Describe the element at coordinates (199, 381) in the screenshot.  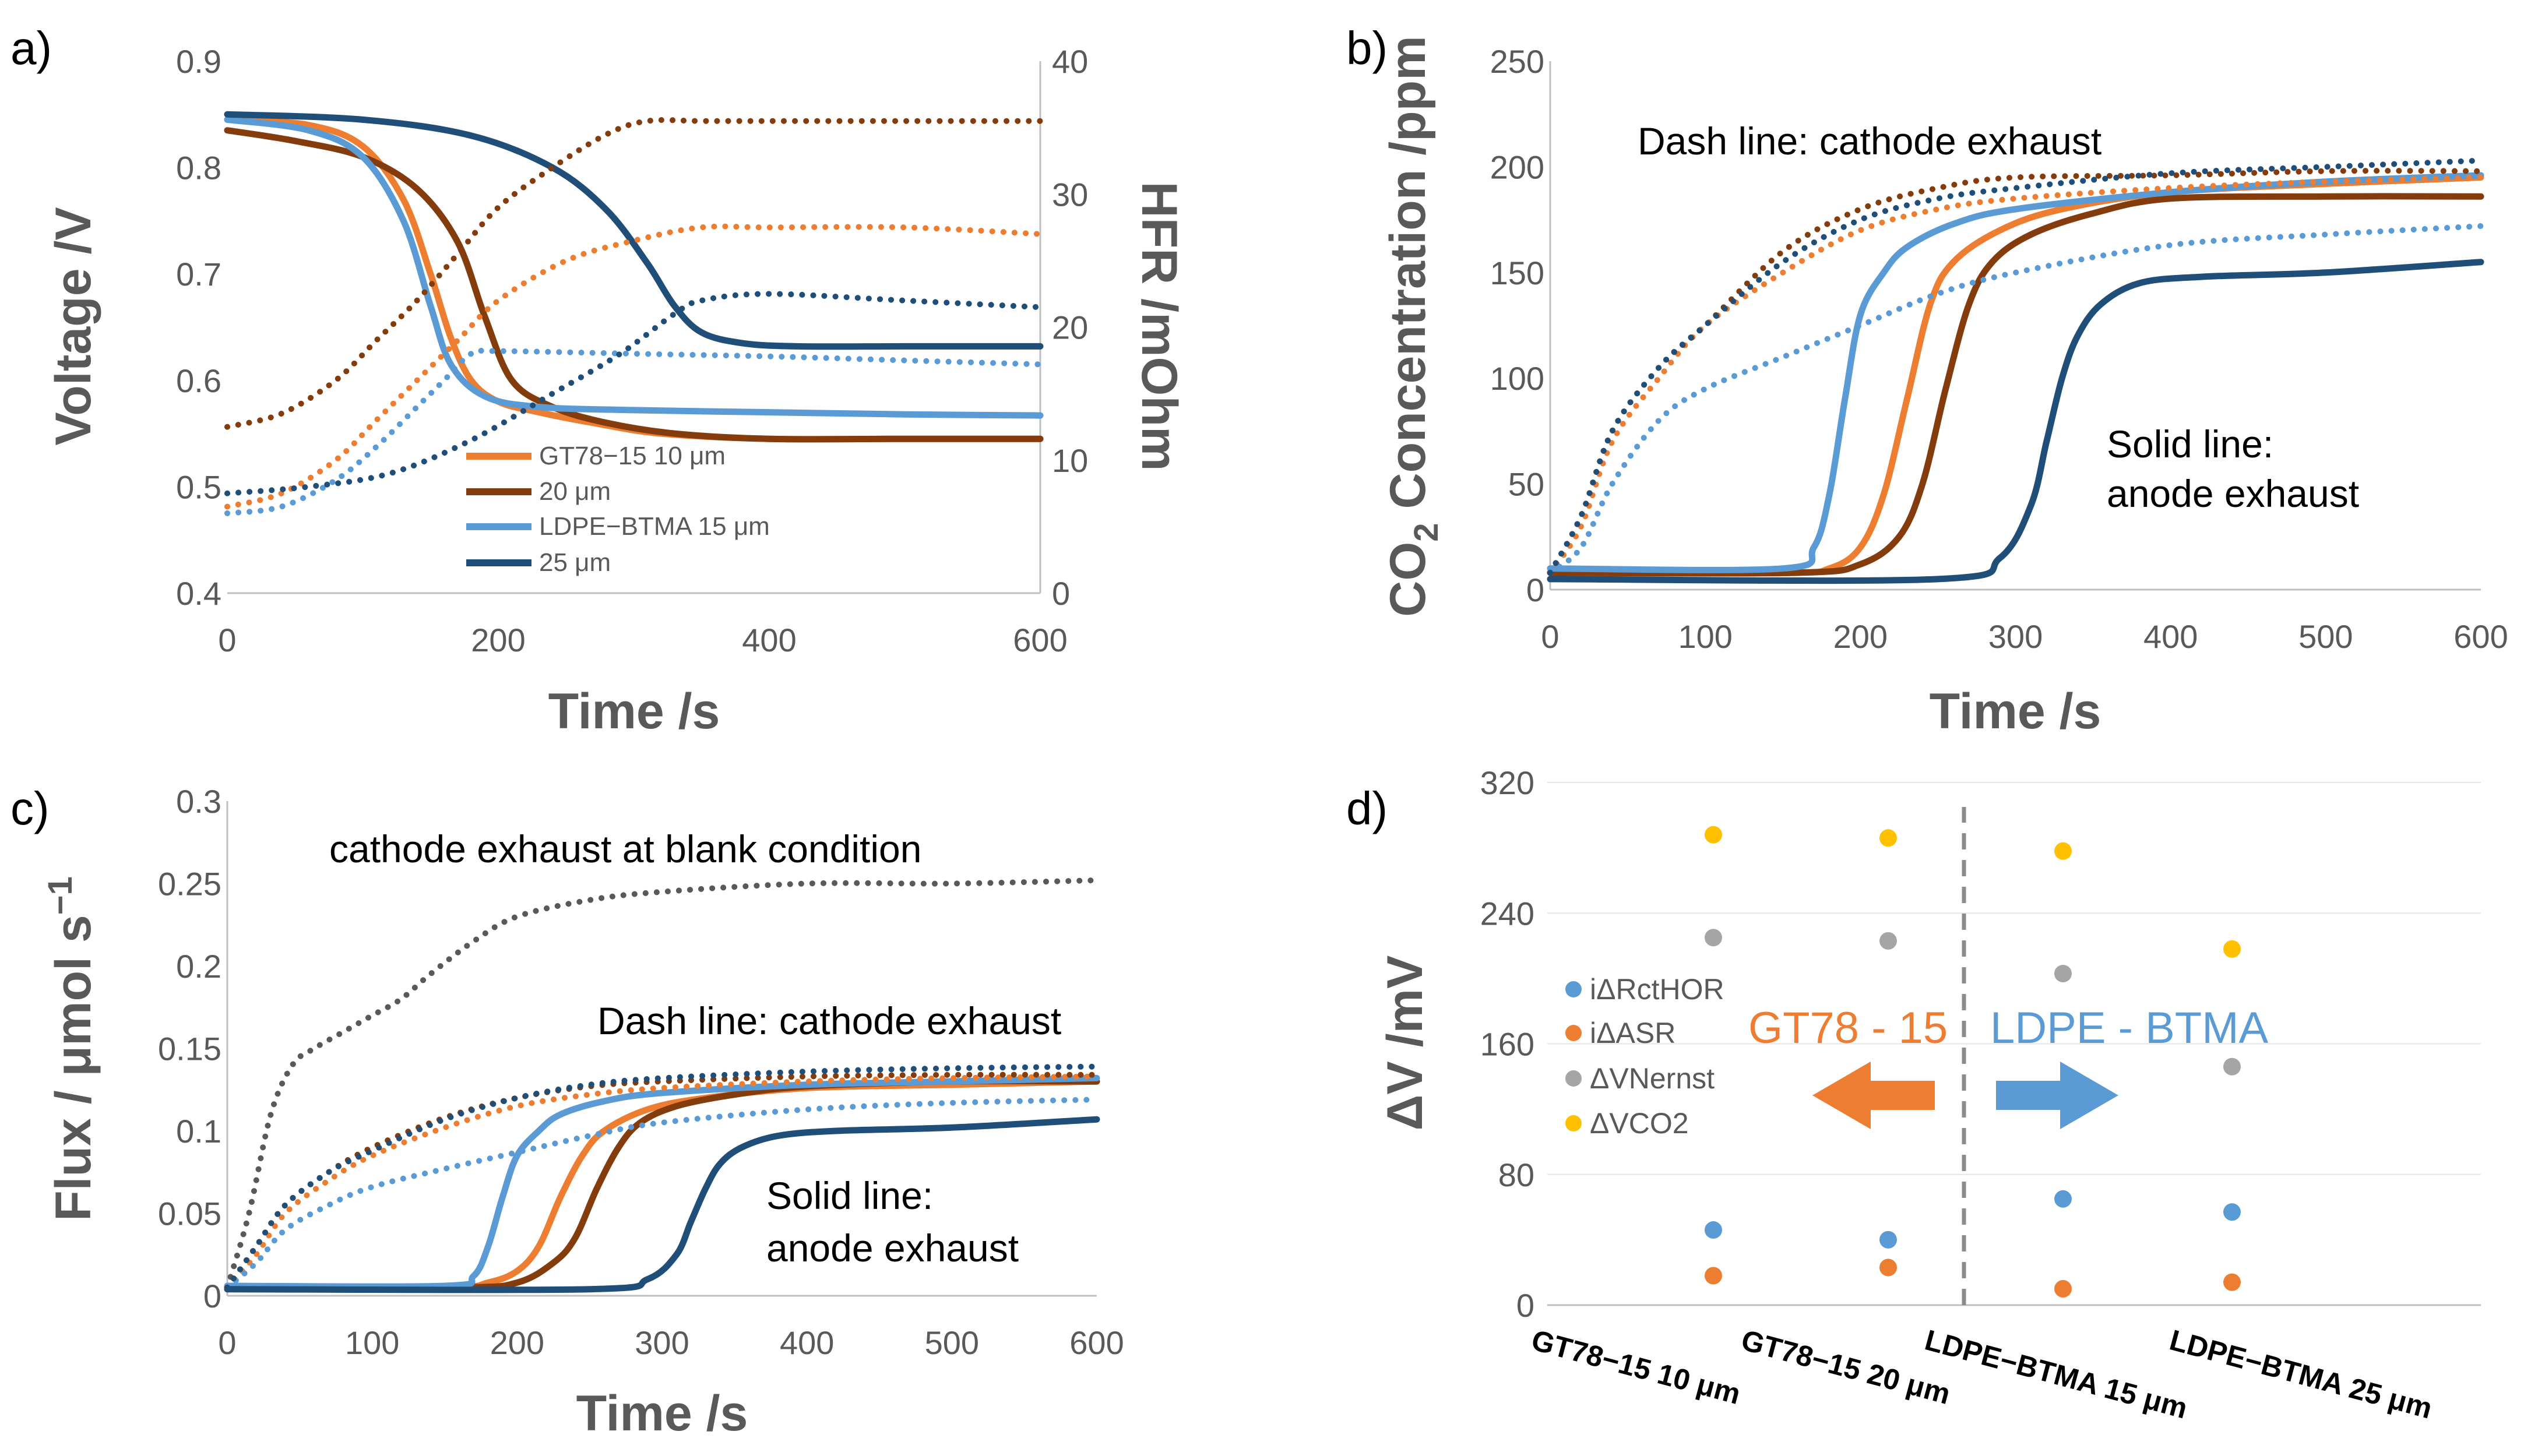
I see `y-tick-label: 0.6` at that location.